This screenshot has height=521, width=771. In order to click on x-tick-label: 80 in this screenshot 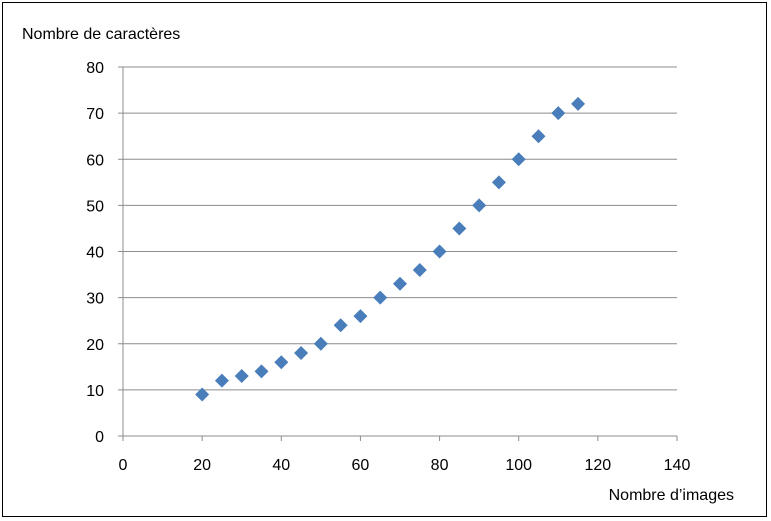, I will do `click(440, 465)`.